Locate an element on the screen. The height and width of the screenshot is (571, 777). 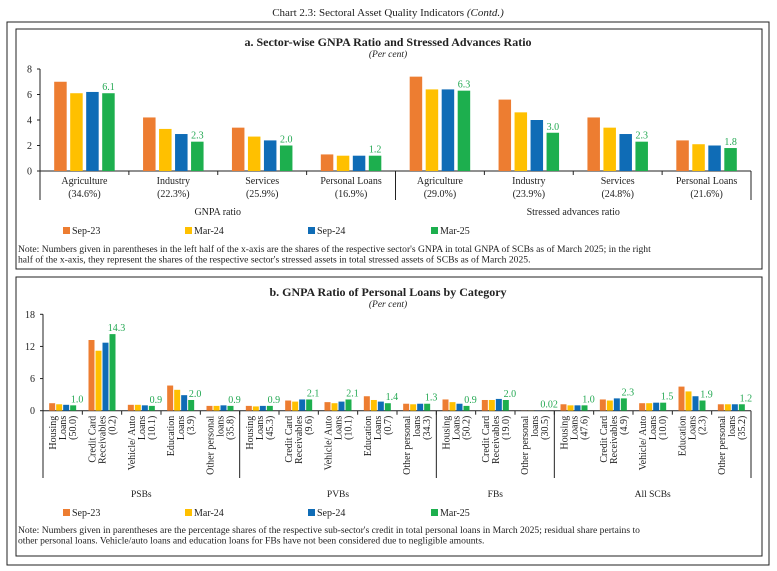
legend-label: Sep-24 is located at coordinates (331, 231).